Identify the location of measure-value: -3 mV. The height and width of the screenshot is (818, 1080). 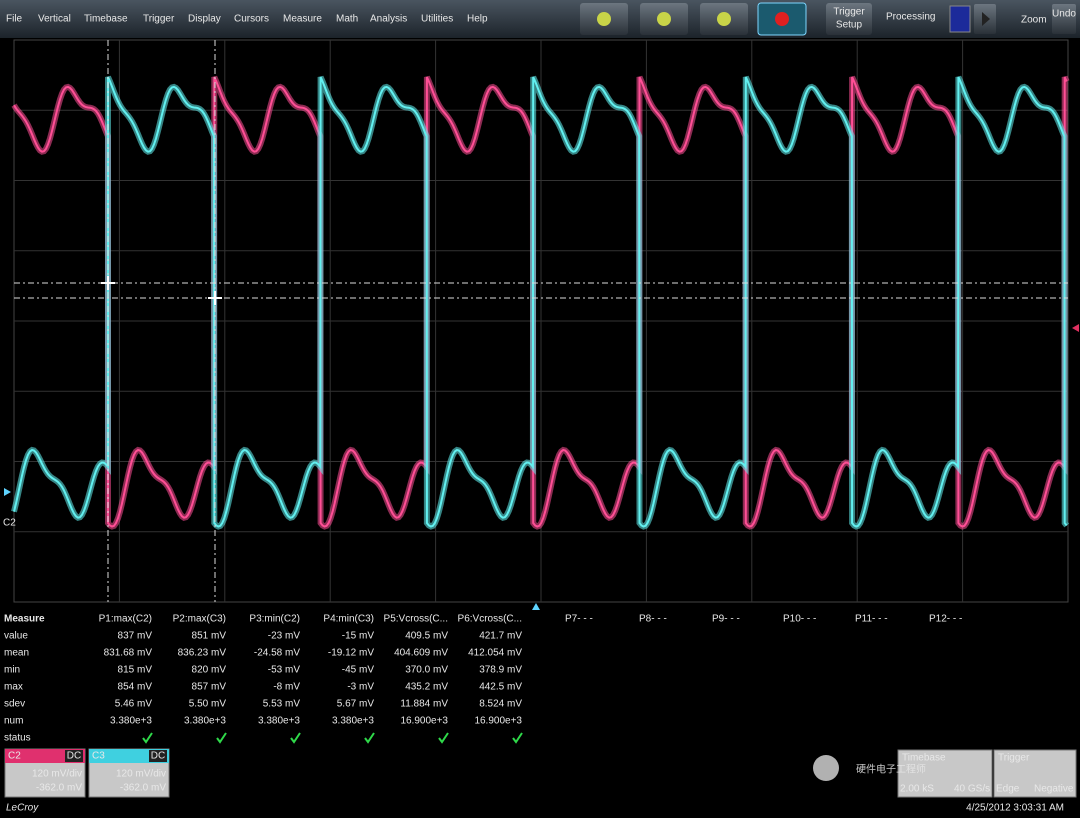
(360, 687).